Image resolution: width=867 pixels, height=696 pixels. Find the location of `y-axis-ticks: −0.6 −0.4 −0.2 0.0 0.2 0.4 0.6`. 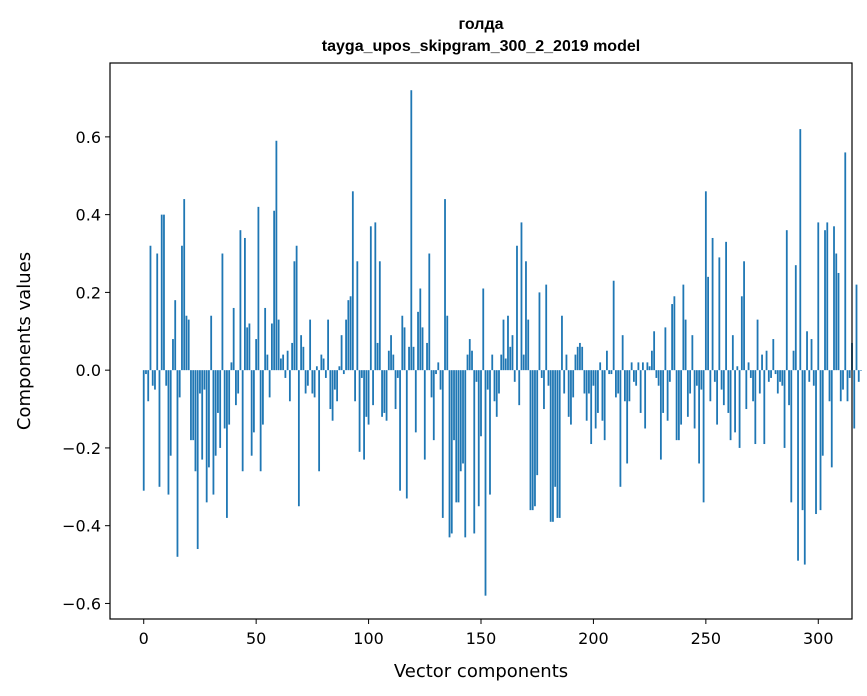

y-axis-ticks: −0.6 −0.4 −0.2 0.0 0.2 0.4 0.6 is located at coordinates (86, 370).